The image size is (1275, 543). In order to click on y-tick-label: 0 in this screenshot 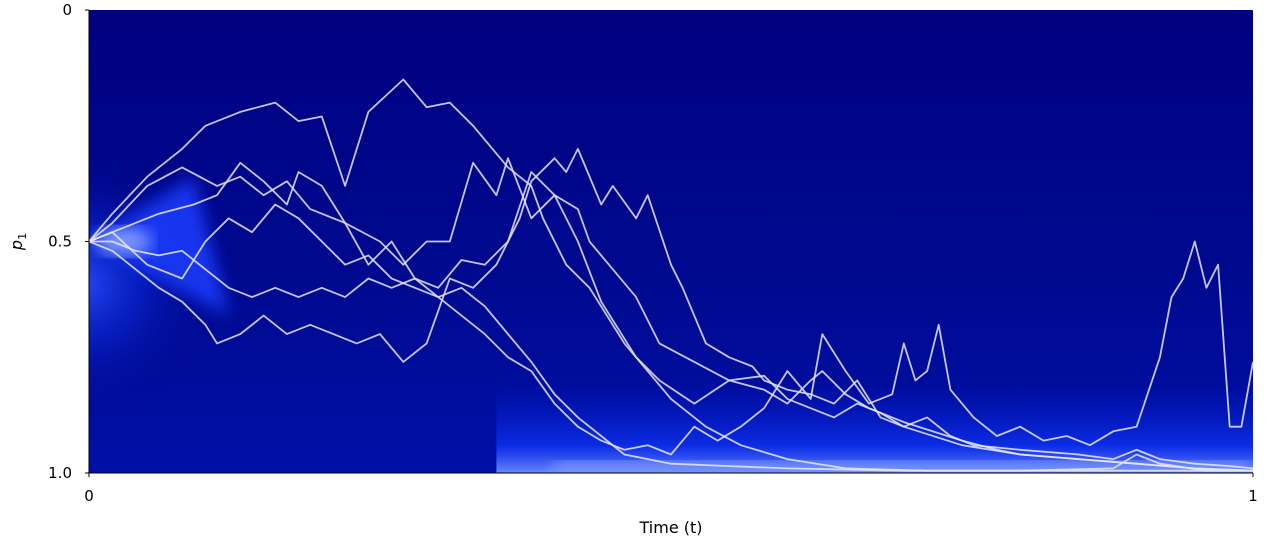, I will do `click(67, 10)`.